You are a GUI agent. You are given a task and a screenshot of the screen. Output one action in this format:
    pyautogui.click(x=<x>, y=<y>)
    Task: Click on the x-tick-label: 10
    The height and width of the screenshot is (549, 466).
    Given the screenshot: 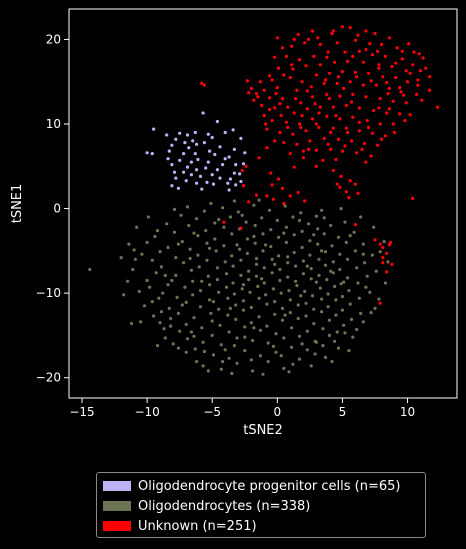 What is the action you would take?
    pyautogui.click(x=407, y=412)
    